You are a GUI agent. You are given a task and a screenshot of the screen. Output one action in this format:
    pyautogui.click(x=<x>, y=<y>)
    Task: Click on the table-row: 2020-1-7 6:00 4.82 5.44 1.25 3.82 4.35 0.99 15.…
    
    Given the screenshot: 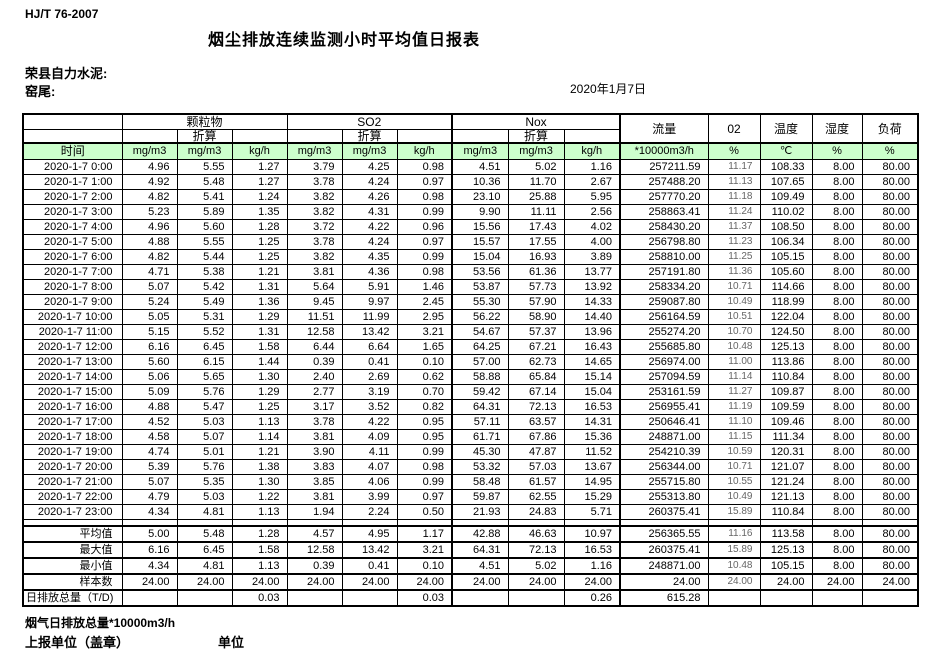 What is the action you would take?
    pyautogui.click(x=470, y=257)
    